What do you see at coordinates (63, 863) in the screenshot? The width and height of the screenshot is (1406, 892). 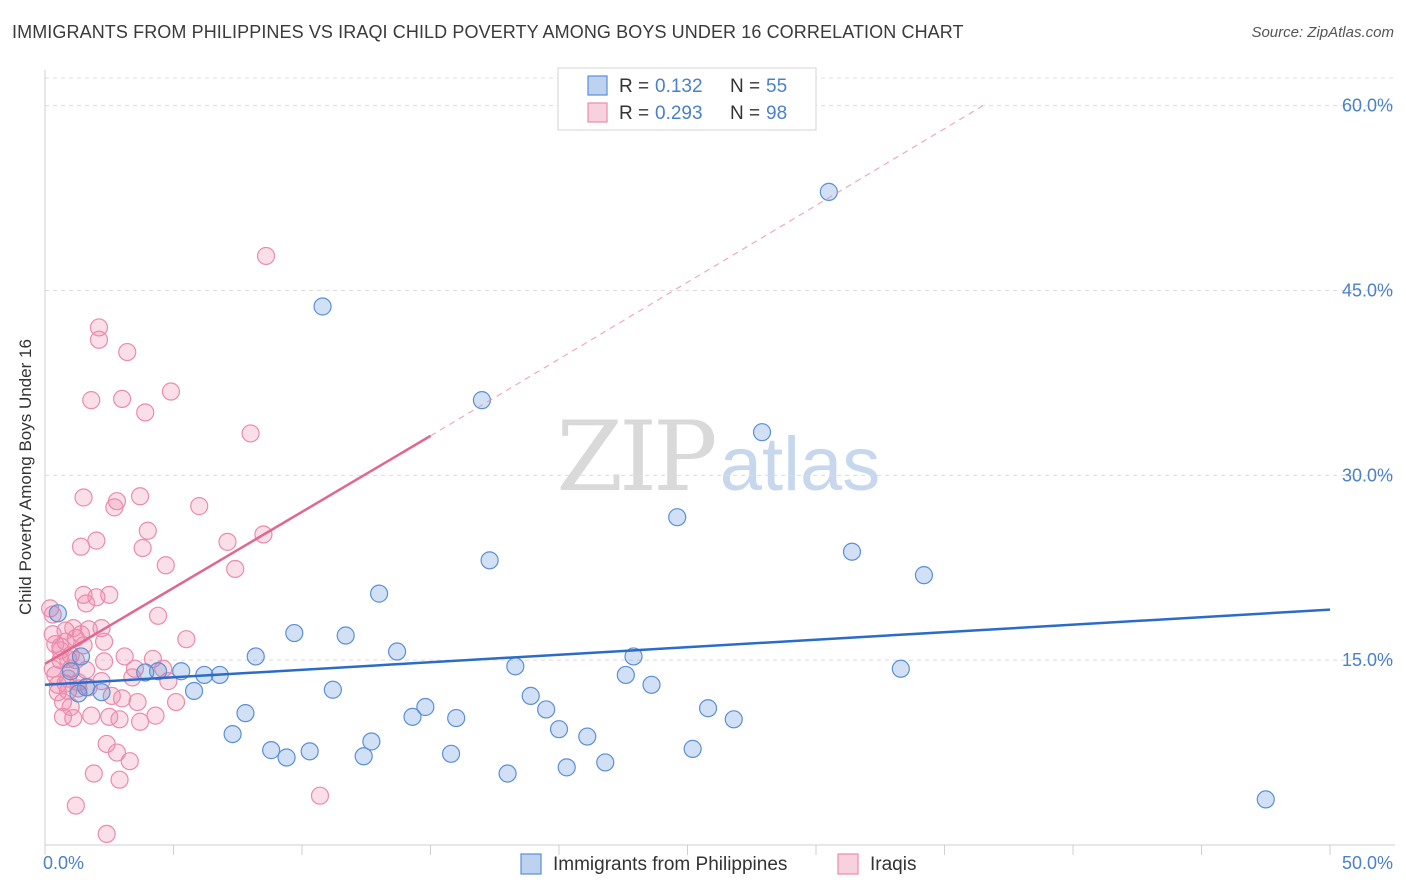 I see `x-tick-label-min: 0.0%` at bounding box center [63, 863].